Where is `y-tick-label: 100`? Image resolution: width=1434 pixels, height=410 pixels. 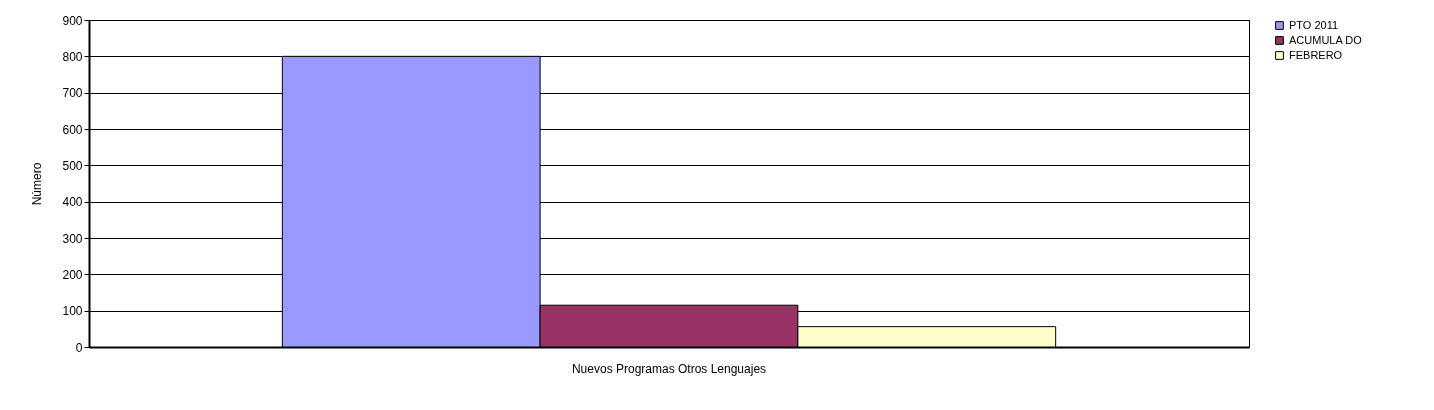 y-tick-label: 100 is located at coordinates (72, 311).